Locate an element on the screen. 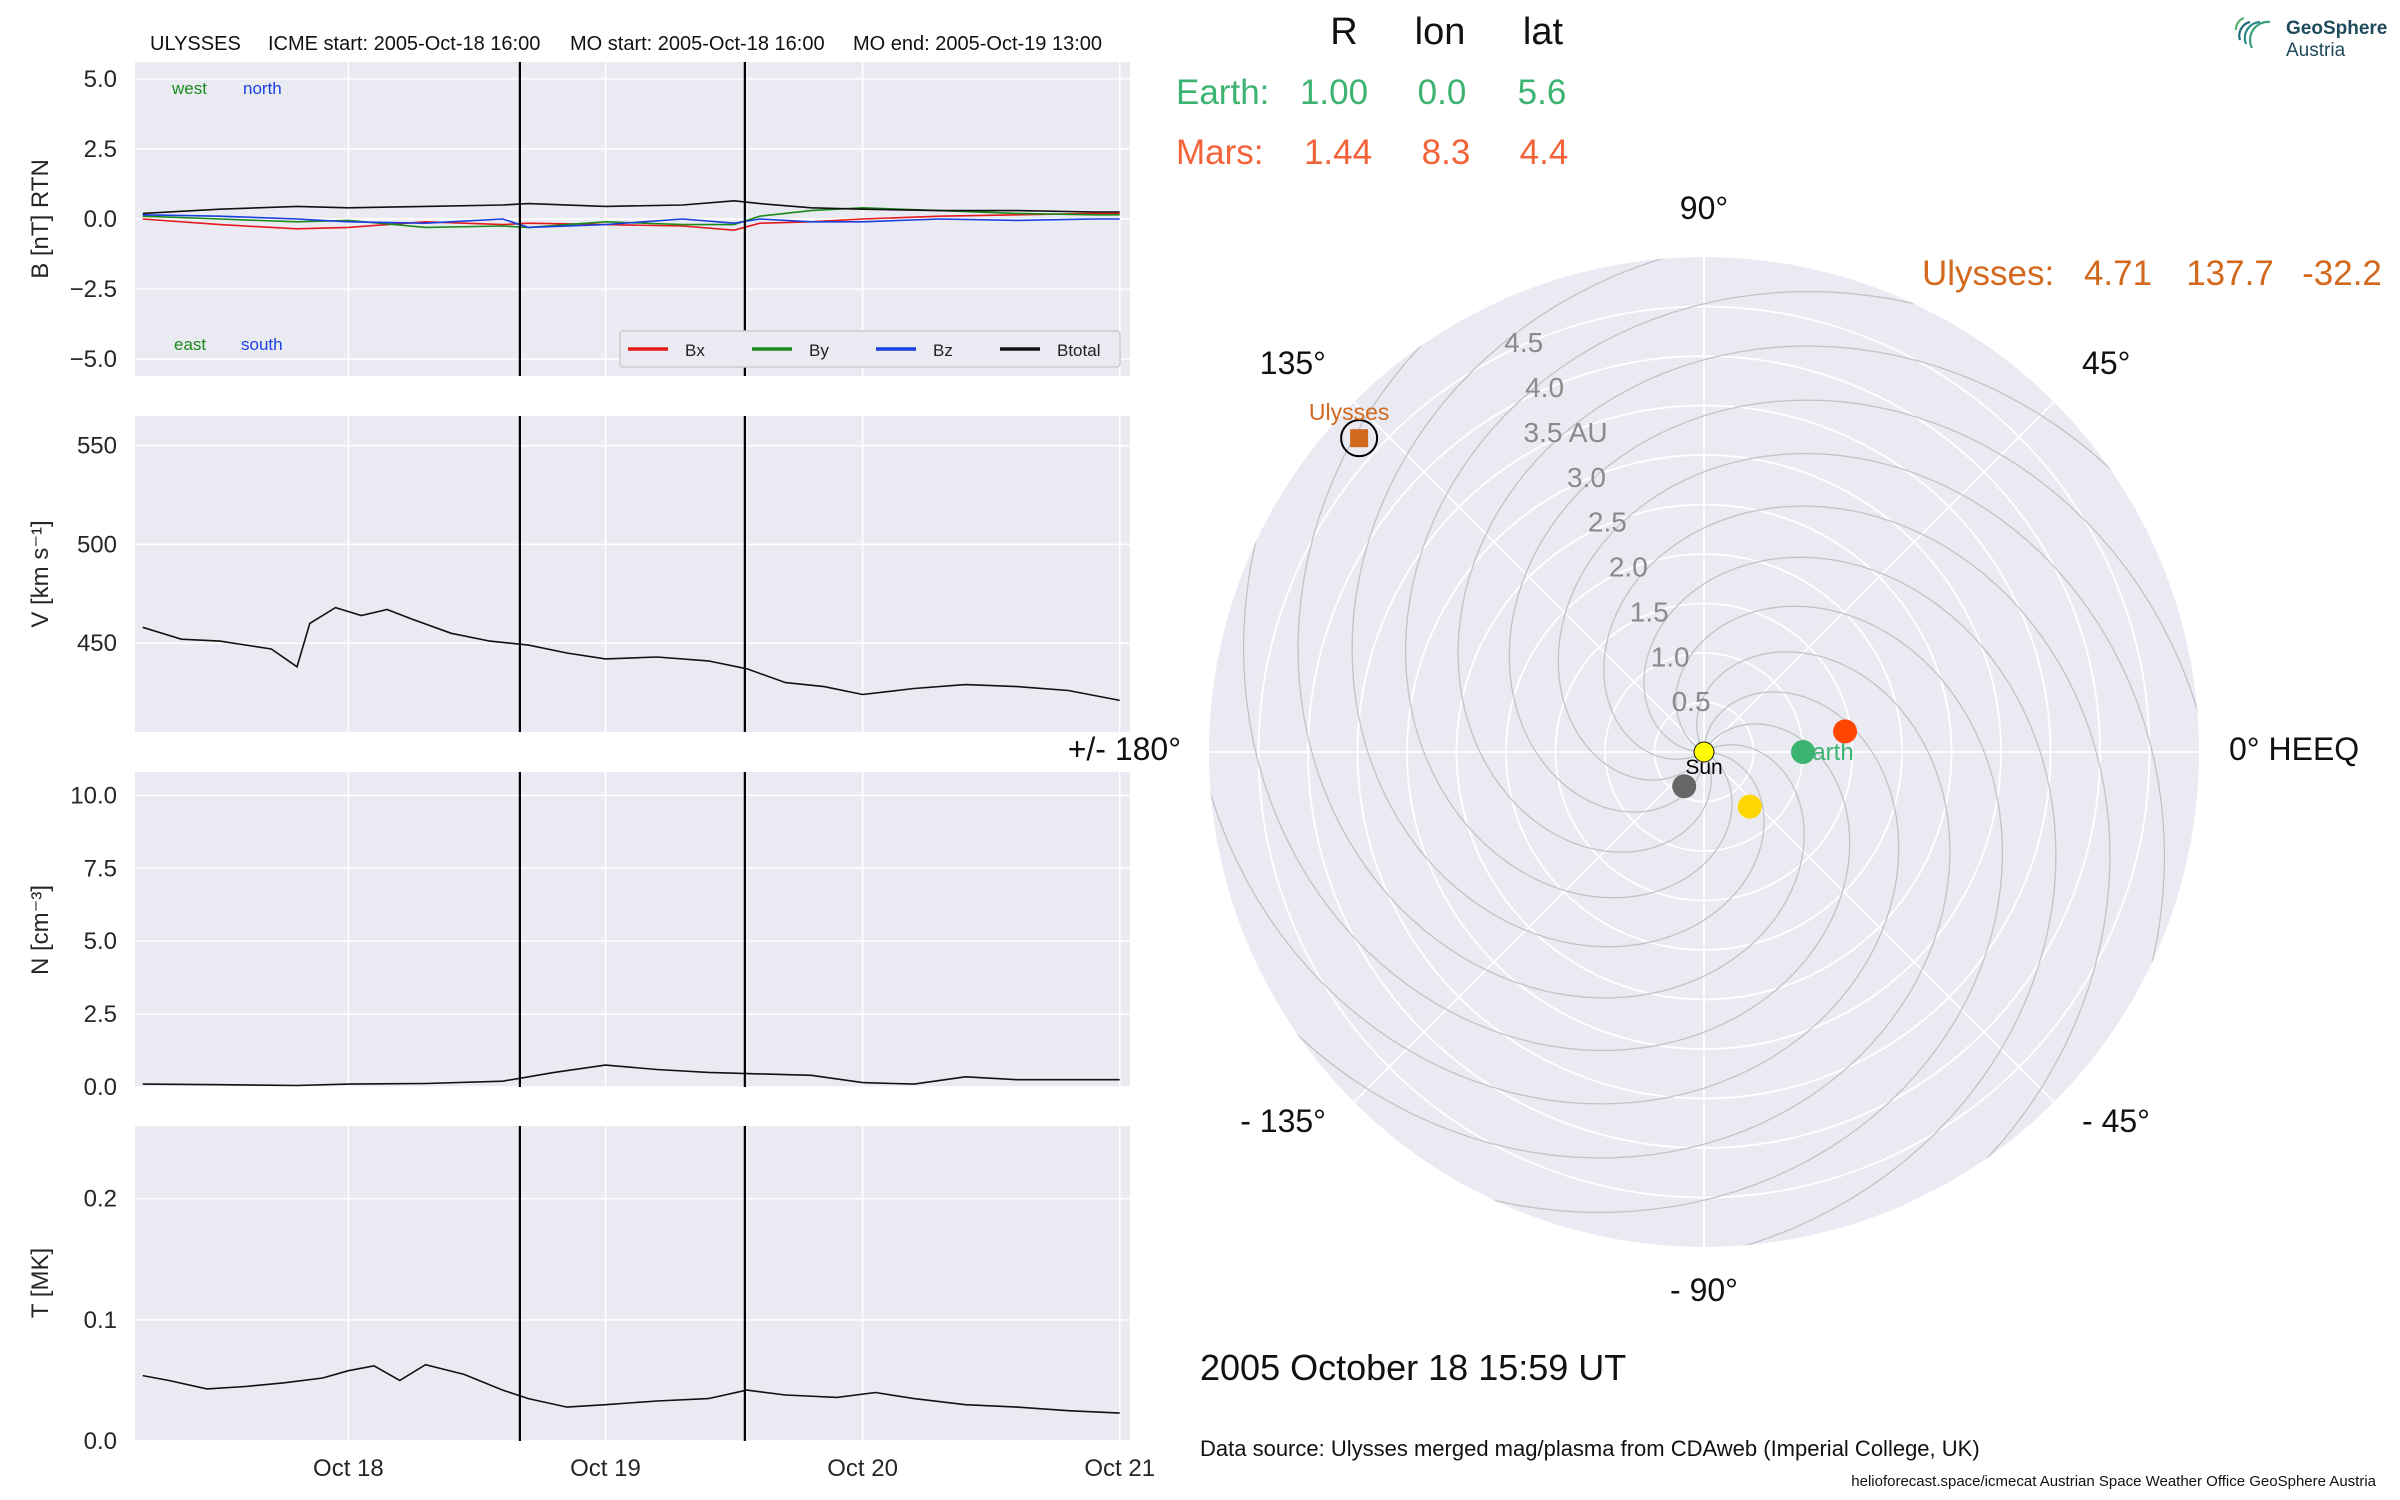 The height and width of the screenshot is (1500, 2400). angle-label: - 135° is located at coordinates (1283, 1121).